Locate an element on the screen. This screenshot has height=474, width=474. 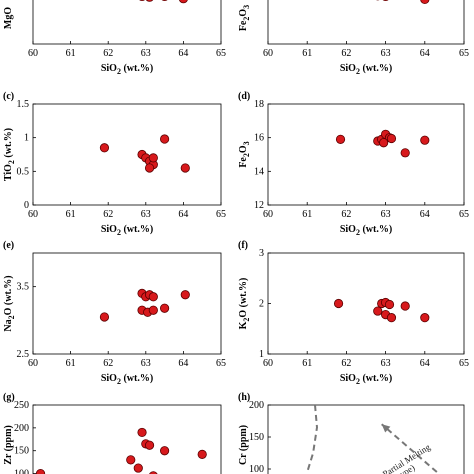
y-tick-label: 0 is located at coordinates (26, 205).